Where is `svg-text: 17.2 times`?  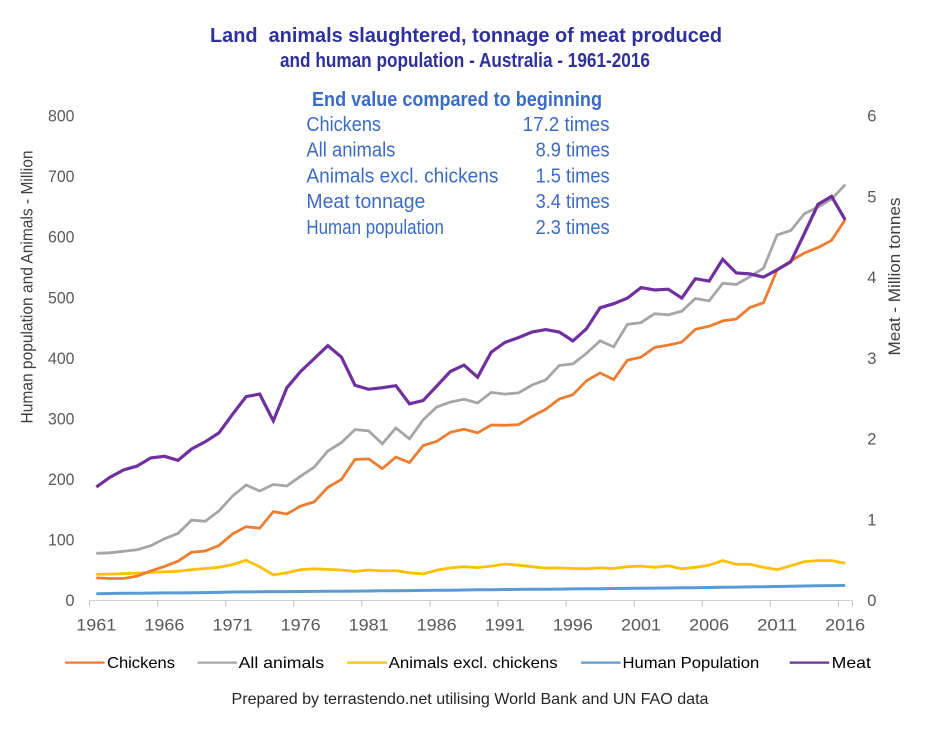 svg-text: 17.2 times is located at coordinates (566, 125).